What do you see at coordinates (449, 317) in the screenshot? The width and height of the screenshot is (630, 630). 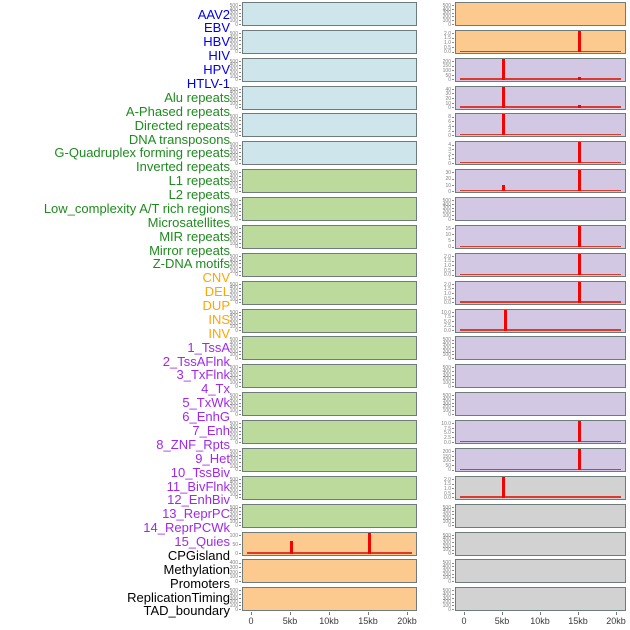 I see `y-axis-tick: 7.5` at bounding box center [449, 317].